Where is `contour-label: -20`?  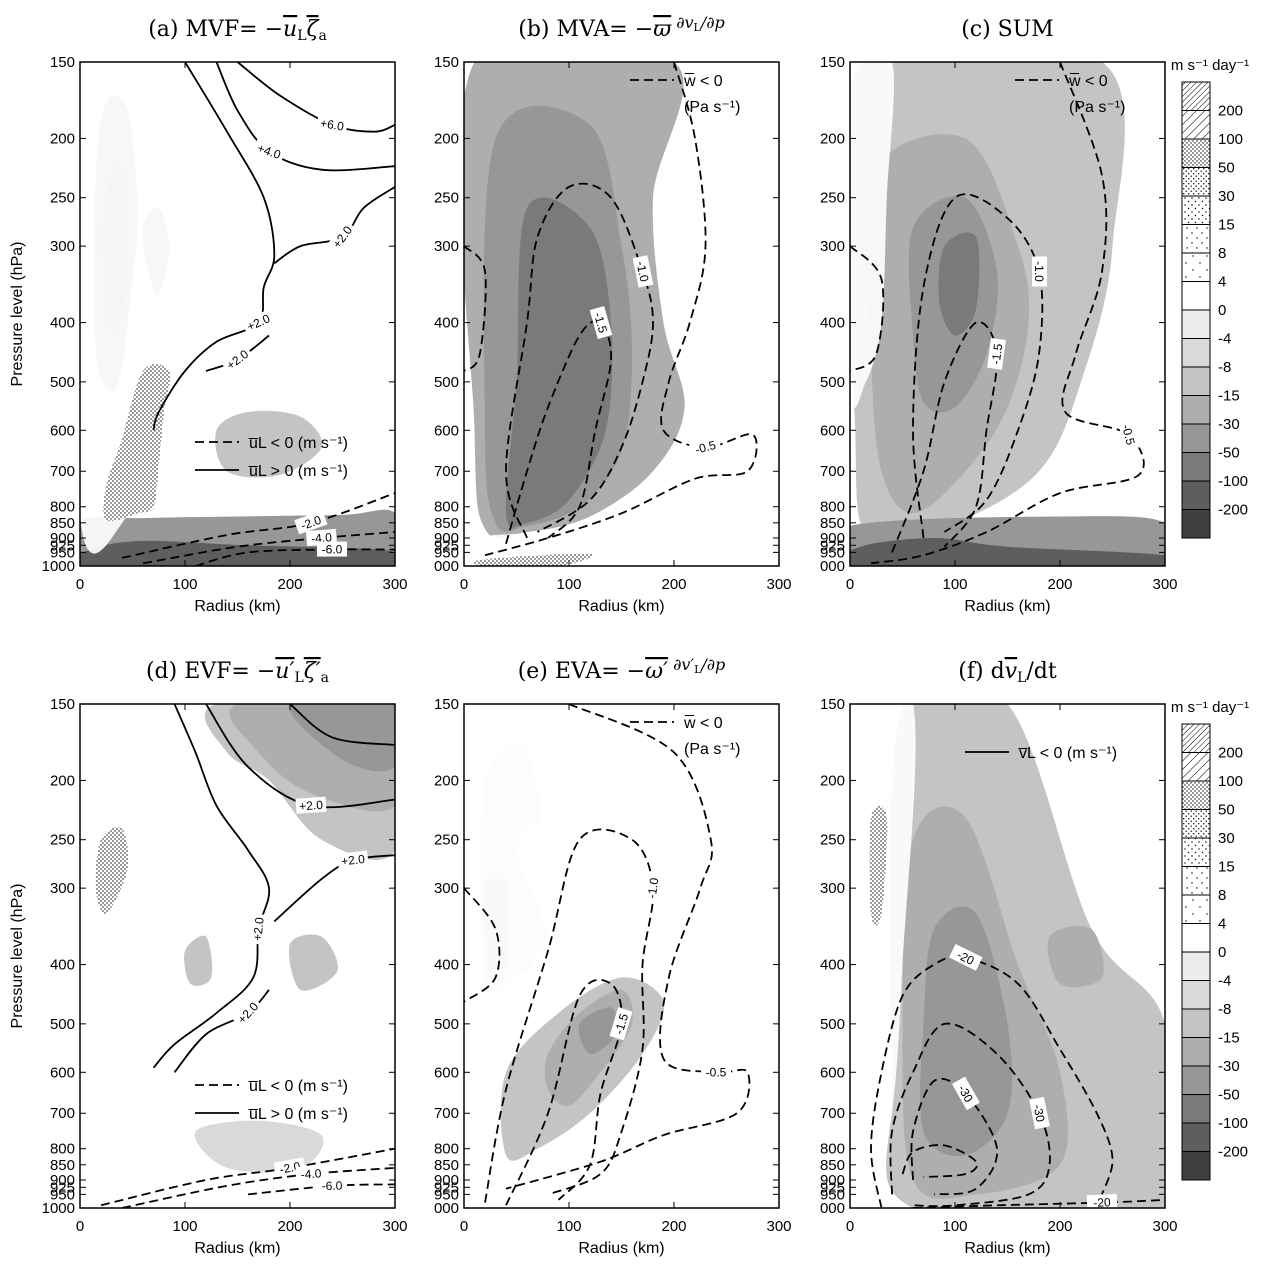
contour-label: -20 is located at coordinates (1102, 1200).